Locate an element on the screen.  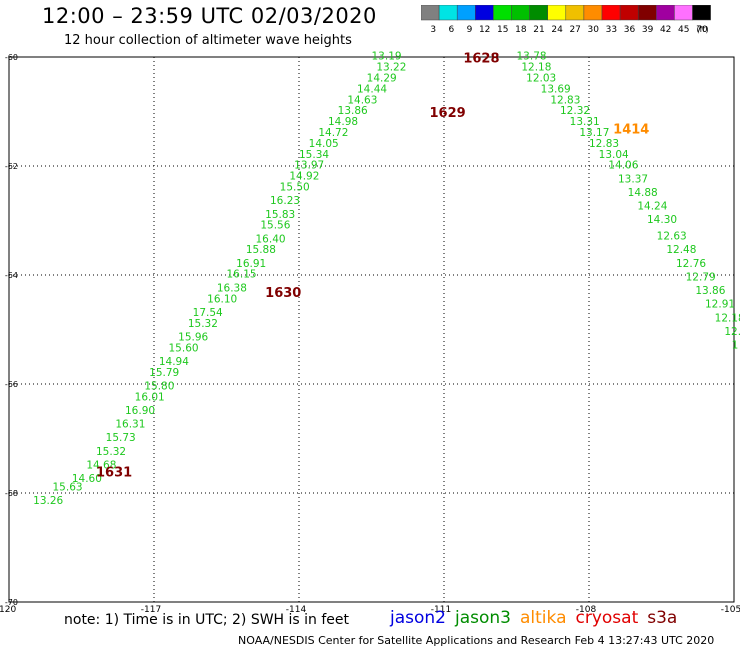
wave-height-value: 15.83 is located at coordinates (280, 215).